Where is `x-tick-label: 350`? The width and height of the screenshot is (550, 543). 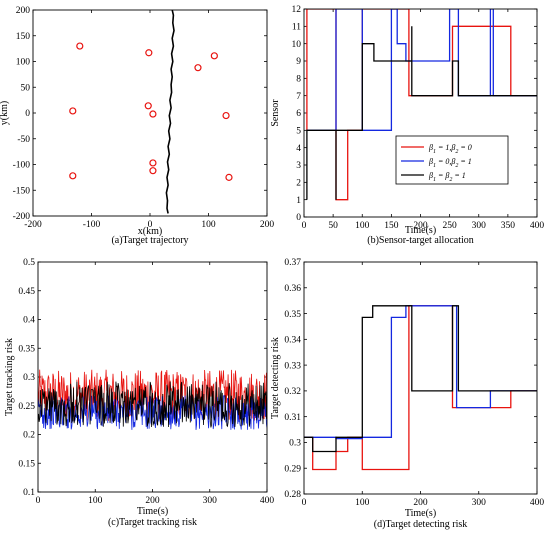
x-tick-label: 350 is located at coordinates (508, 226).